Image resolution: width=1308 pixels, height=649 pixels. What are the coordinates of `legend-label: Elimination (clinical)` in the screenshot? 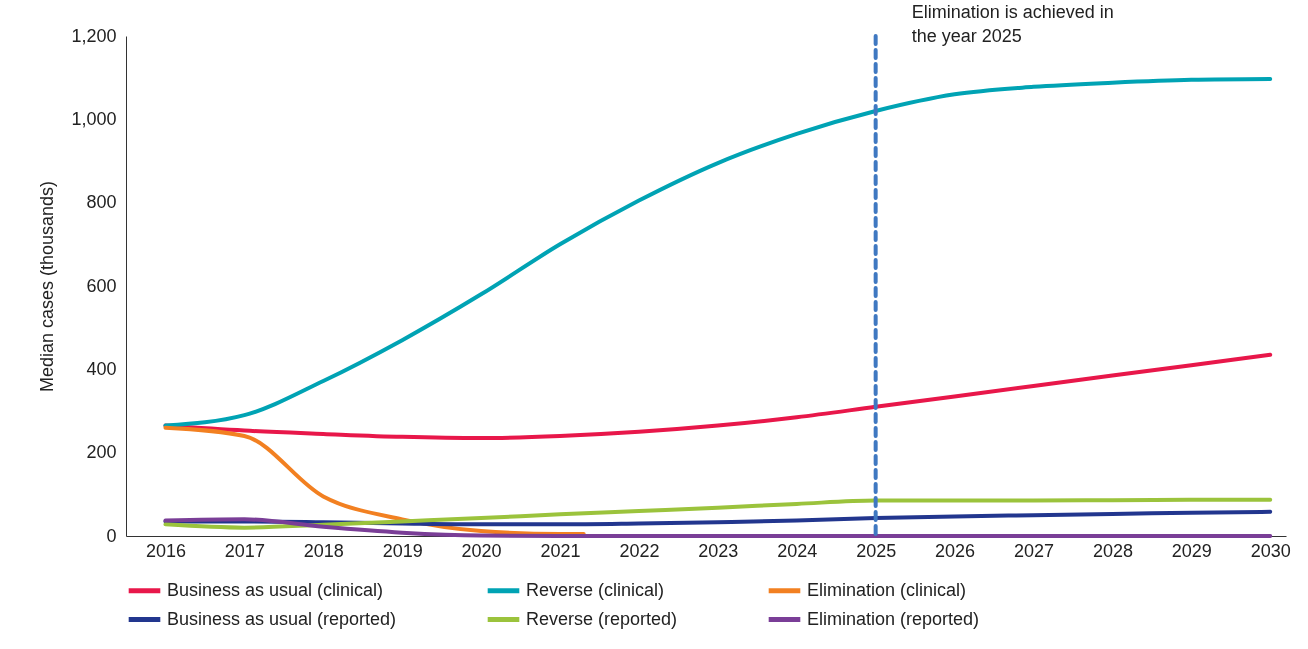 It's located at (887, 589).